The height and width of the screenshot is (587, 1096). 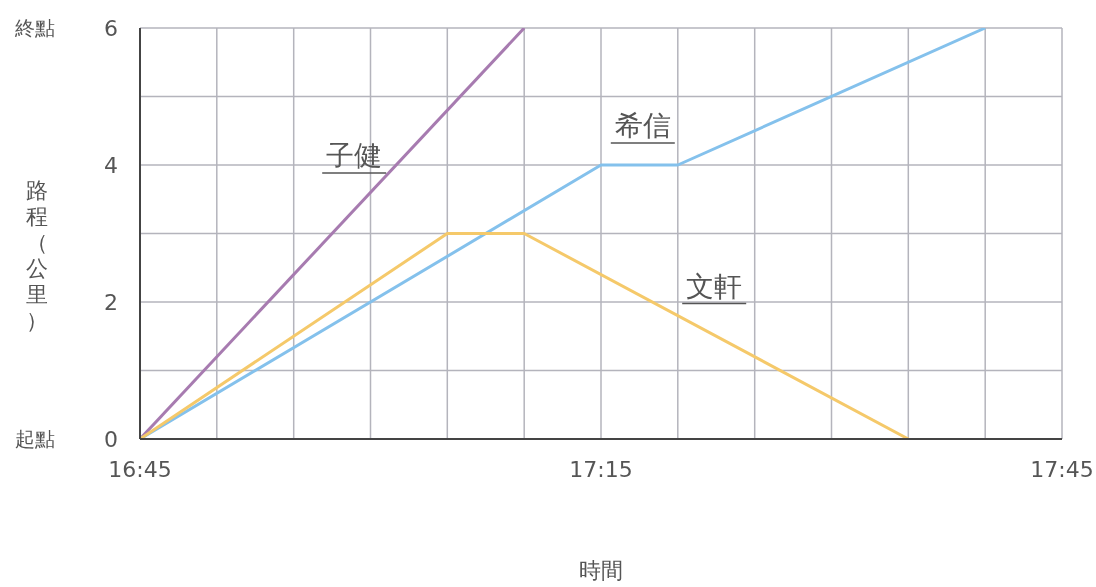 What do you see at coordinates (714, 286) in the screenshot?
I see `series-label: 文軒` at bounding box center [714, 286].